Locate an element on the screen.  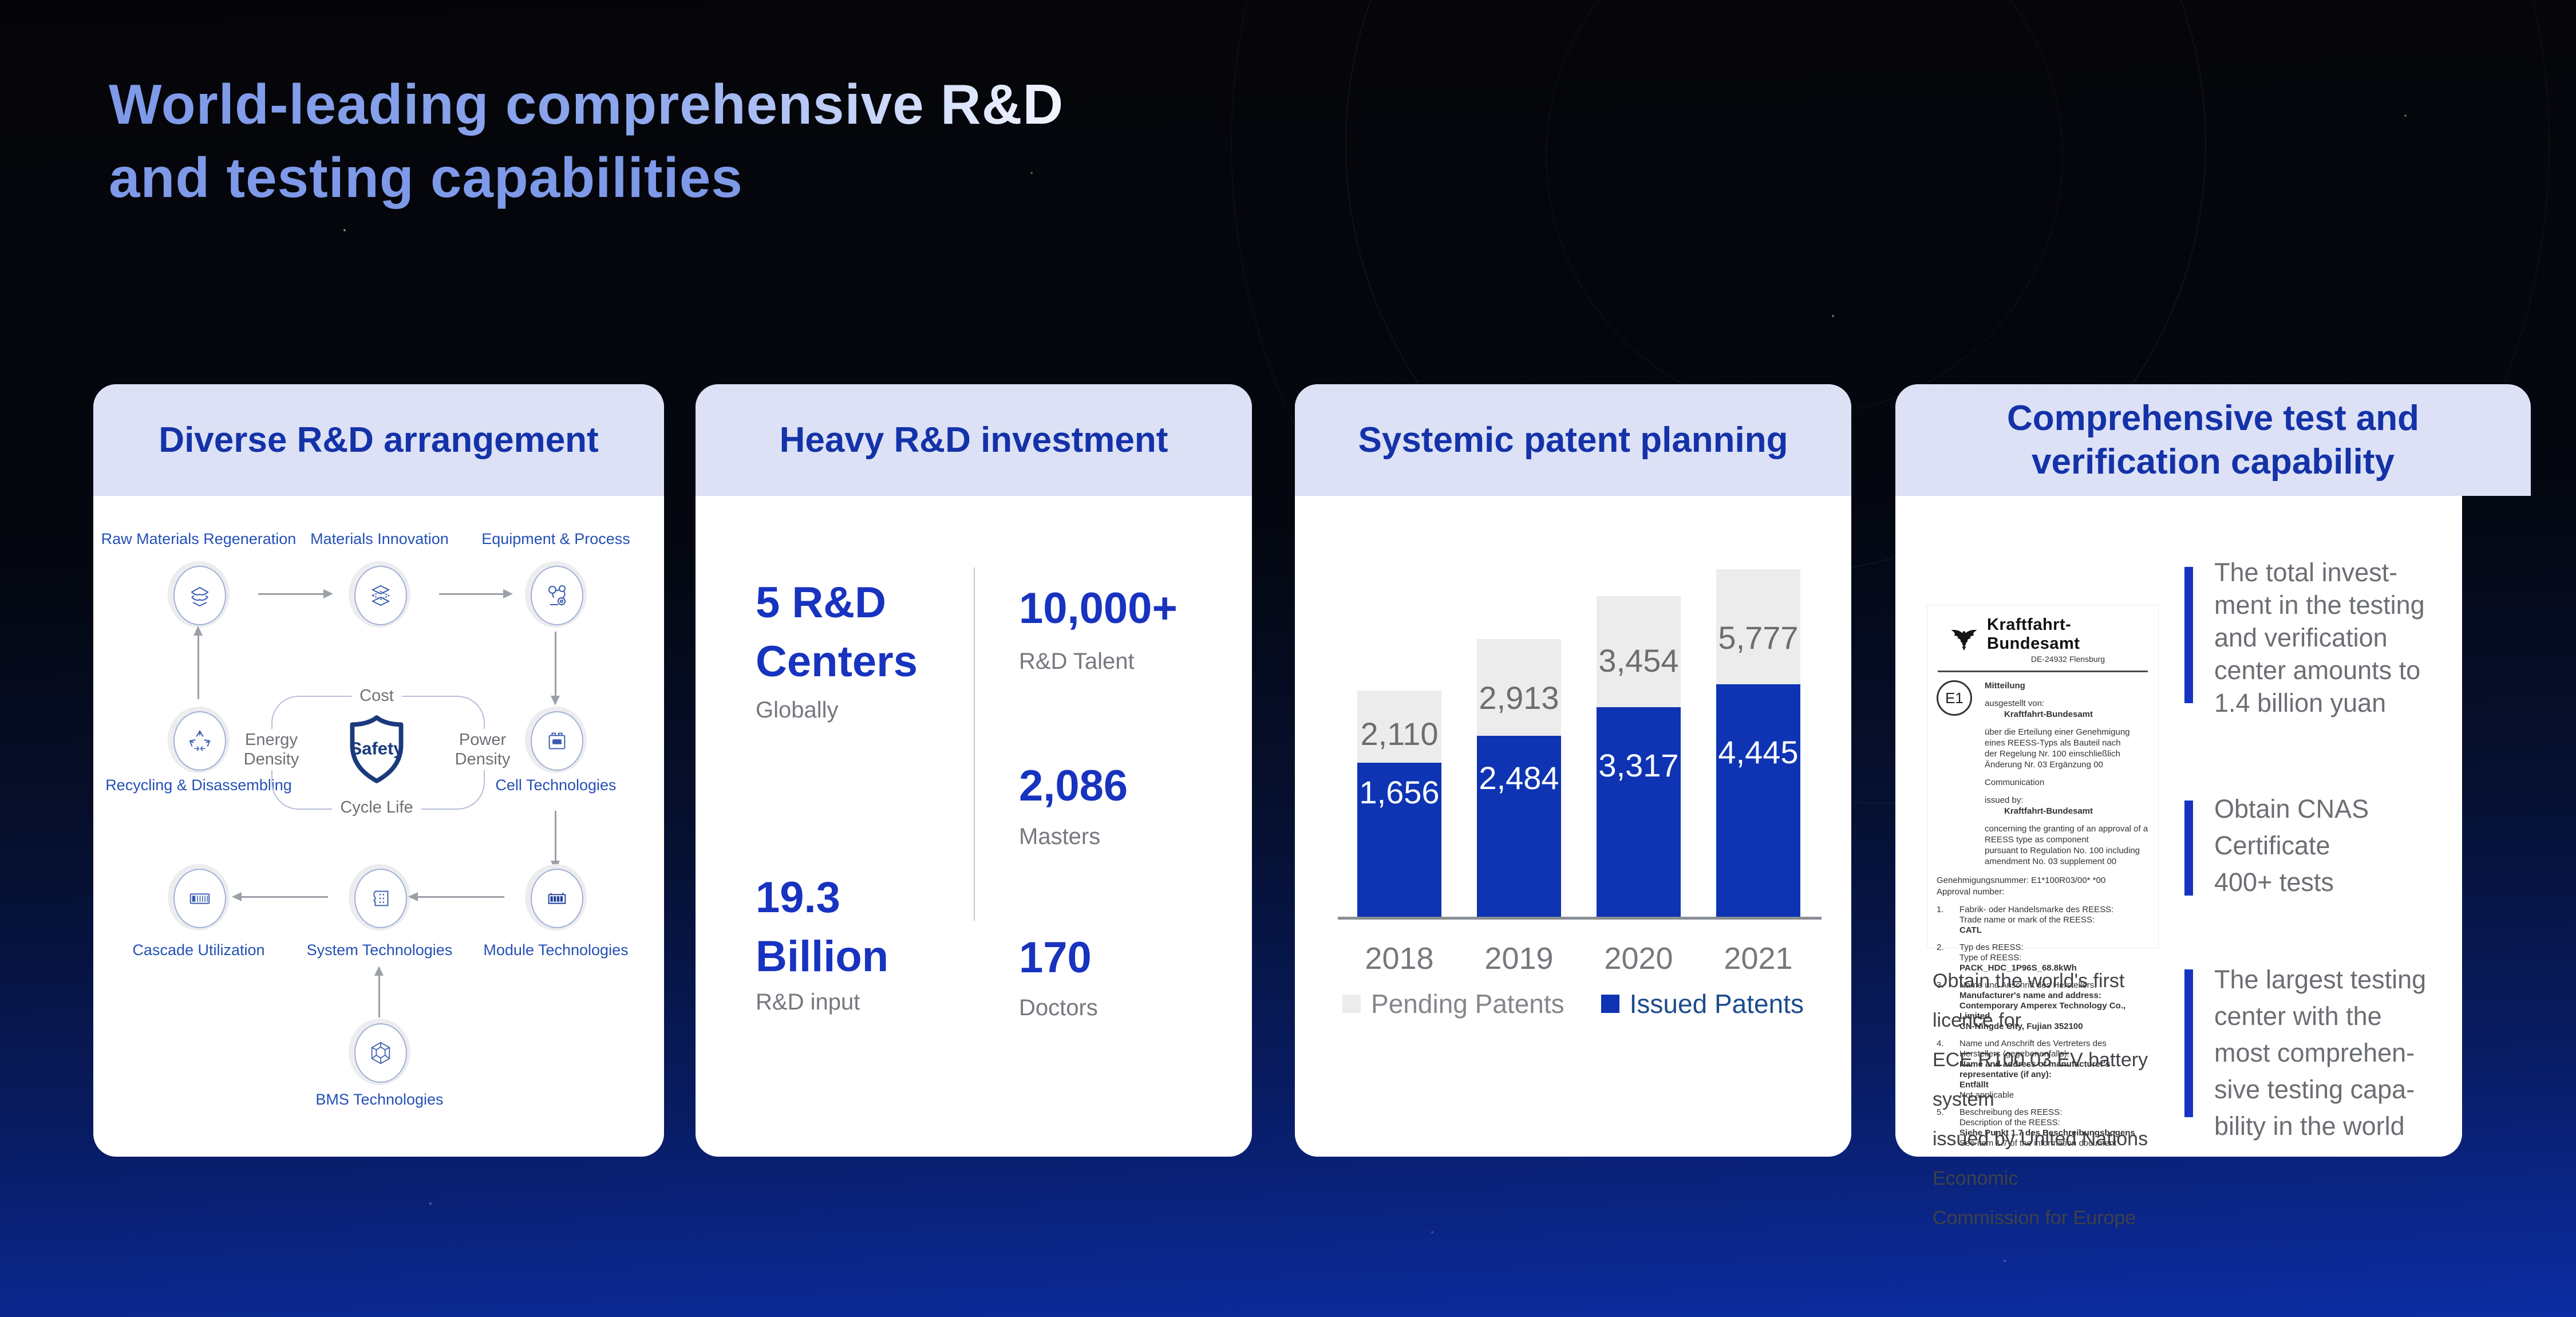
legend-item-pending-patents: Pending Patents is located at coordinates (1453, 1003).